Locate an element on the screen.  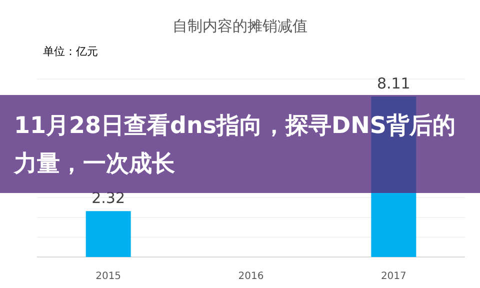
x-tick-label: 2017 is located at coordinates (393, 276).